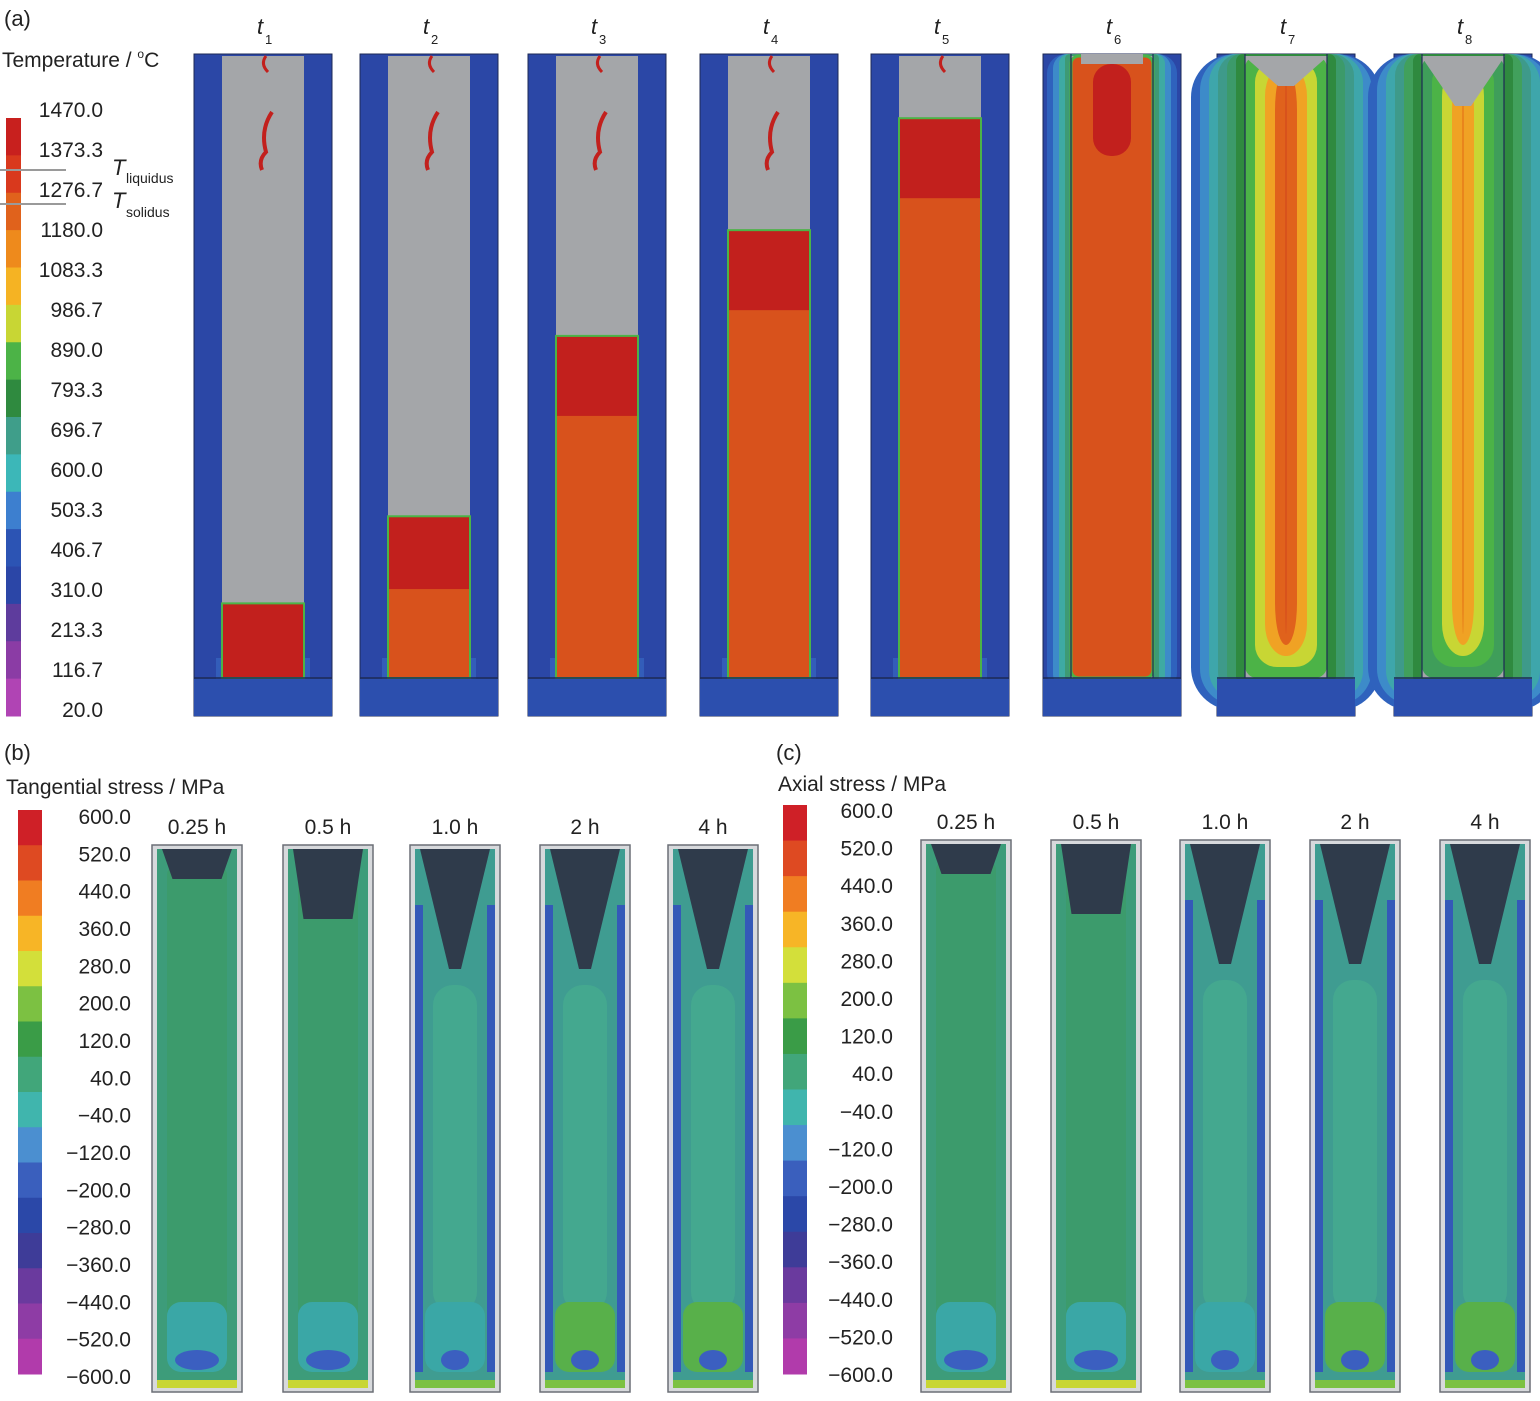  What do you see at coordinates (866, 1112) in the screenshot?
I see `legend-tick-label: −40.0` at bounding box center [866, 1112].